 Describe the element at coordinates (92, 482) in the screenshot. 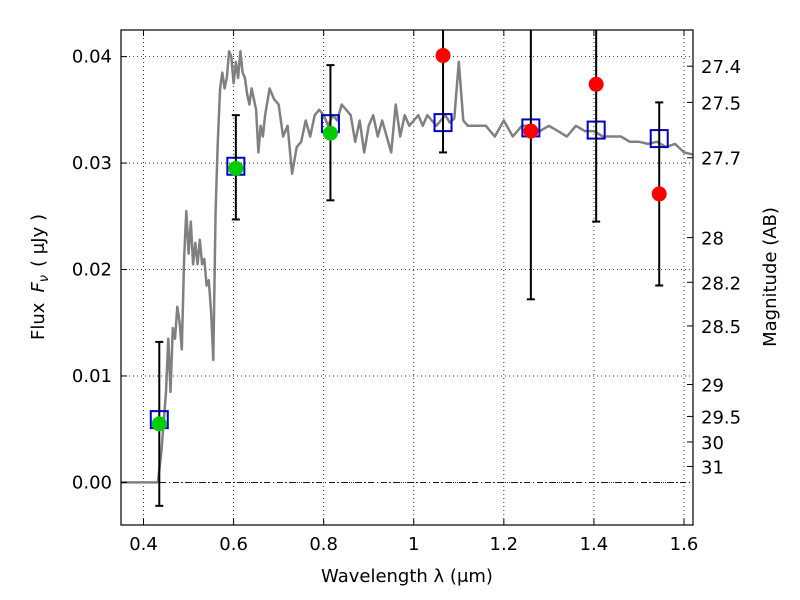

I see `y-tick-label: 0.00` at that location.